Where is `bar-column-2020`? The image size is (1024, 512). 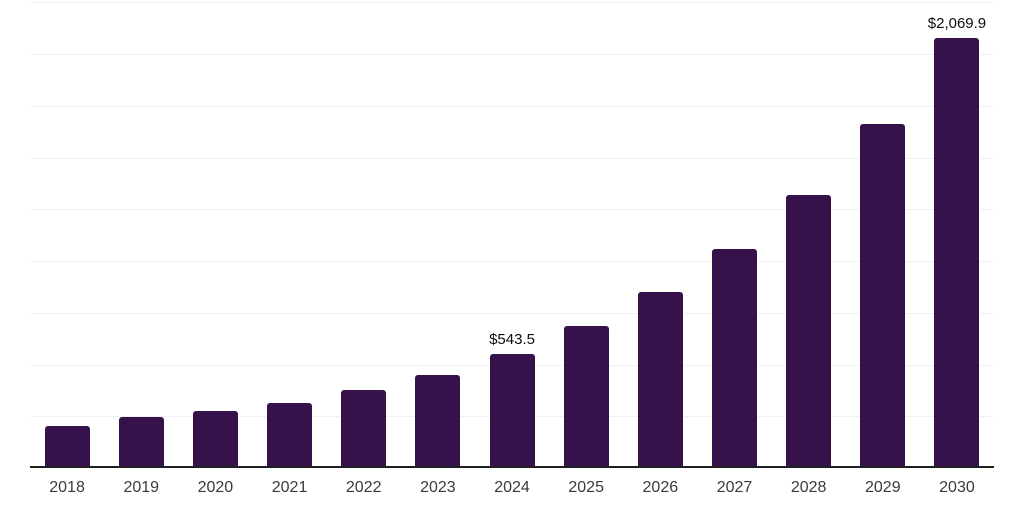 bar-column-2020 is located at coordinates (215, 233).